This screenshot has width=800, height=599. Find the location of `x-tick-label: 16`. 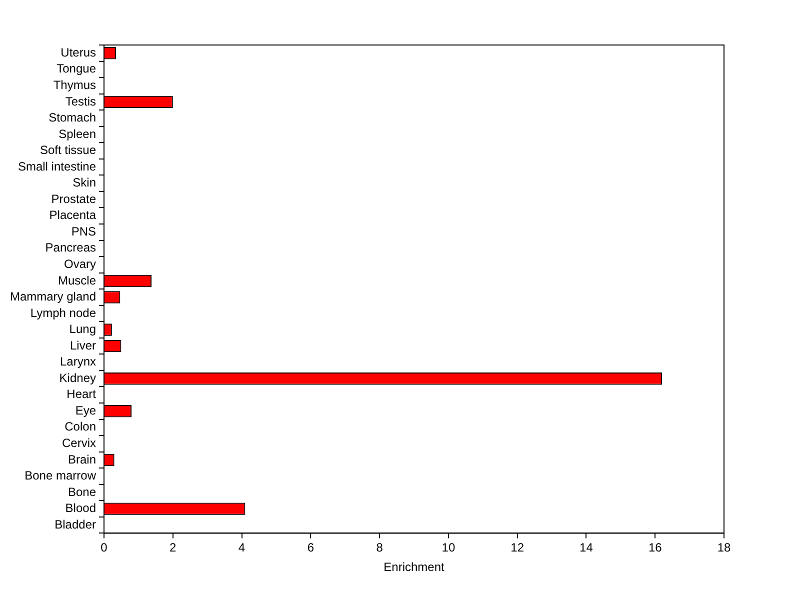

x-tick-label: 16 is located at coordinates (655, 547).